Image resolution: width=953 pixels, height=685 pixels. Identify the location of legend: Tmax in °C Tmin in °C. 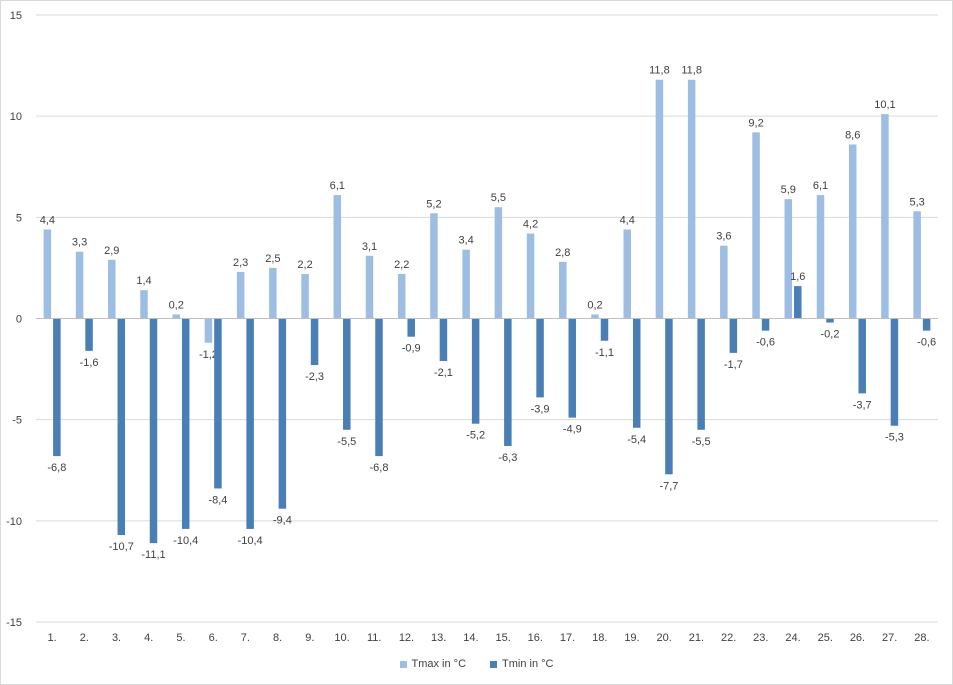
(476, 664).